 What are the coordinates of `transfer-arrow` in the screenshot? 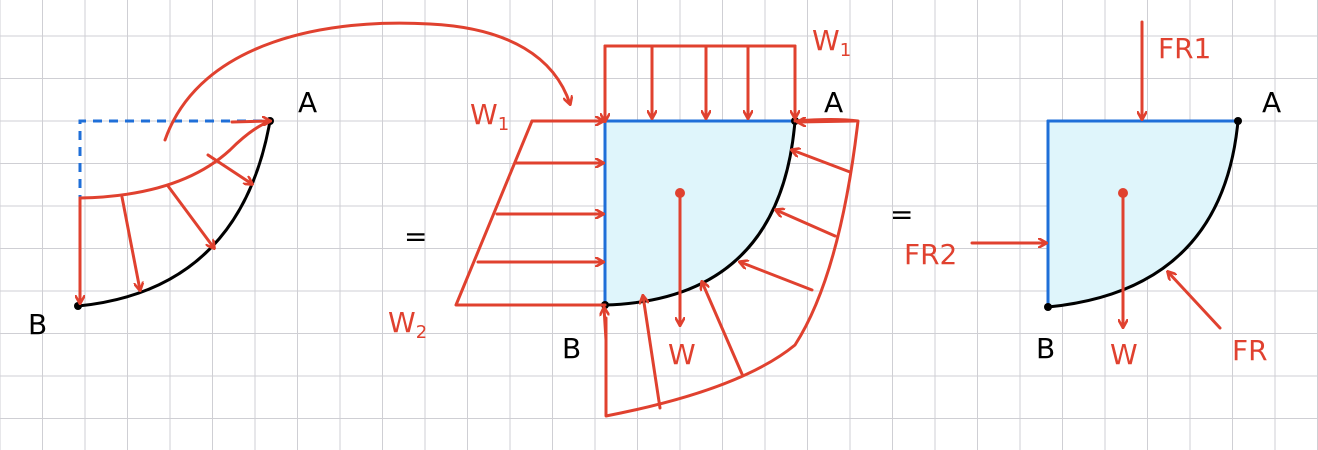 It's located at (366, 81).